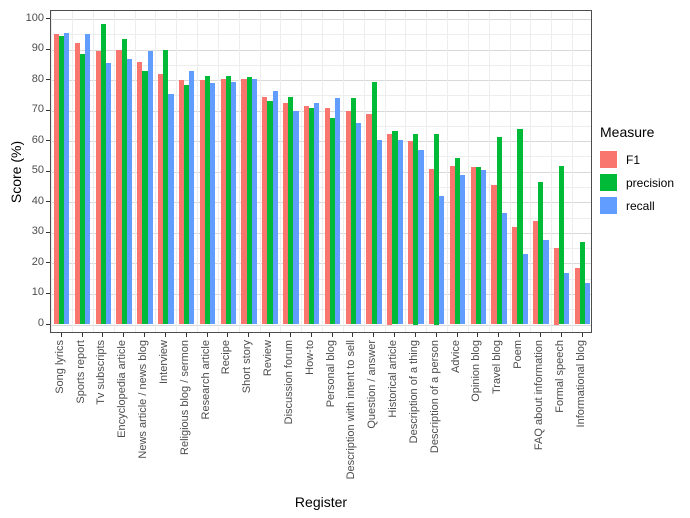  Describe the element at coordinates (143, 399) in the screenshot. I see `x-tick-label: News article / news blog` at that location.